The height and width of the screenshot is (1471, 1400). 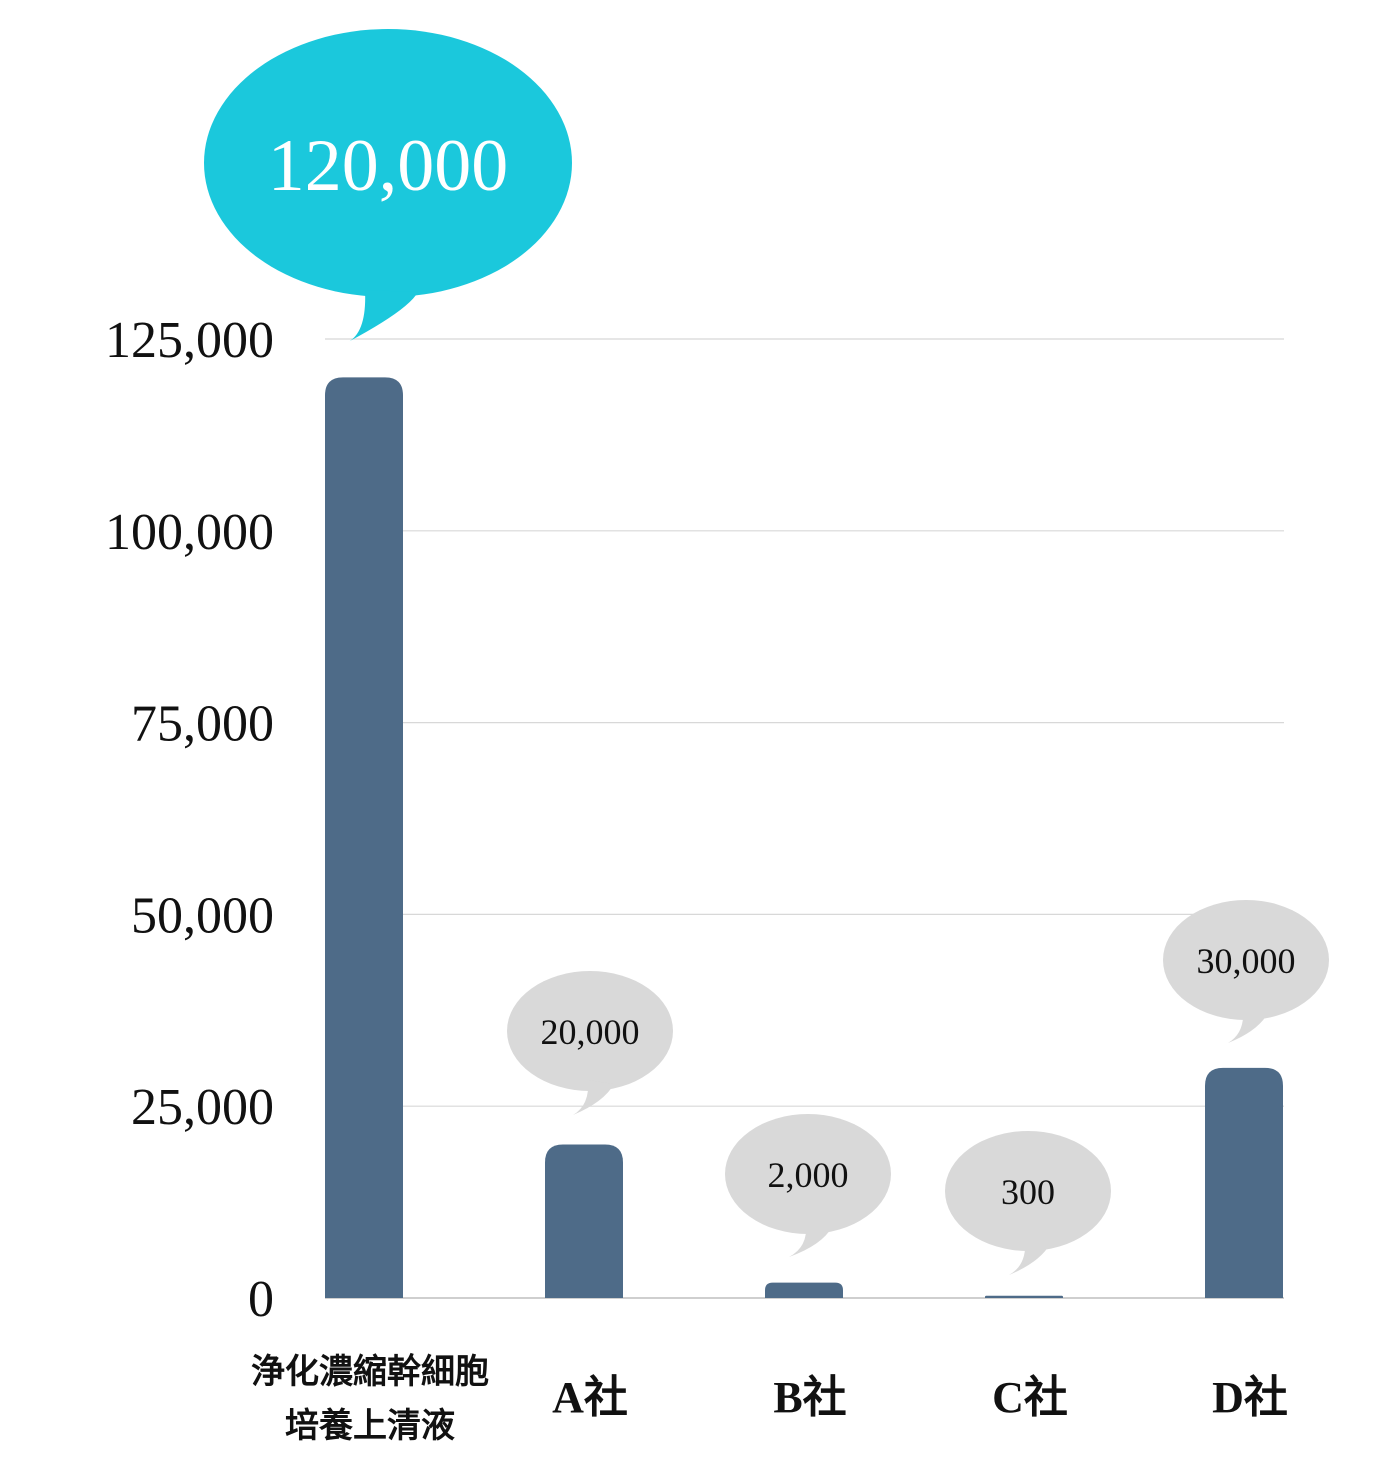 I want to click on value-bubble: 20,000, so click(x=590, y=1043).